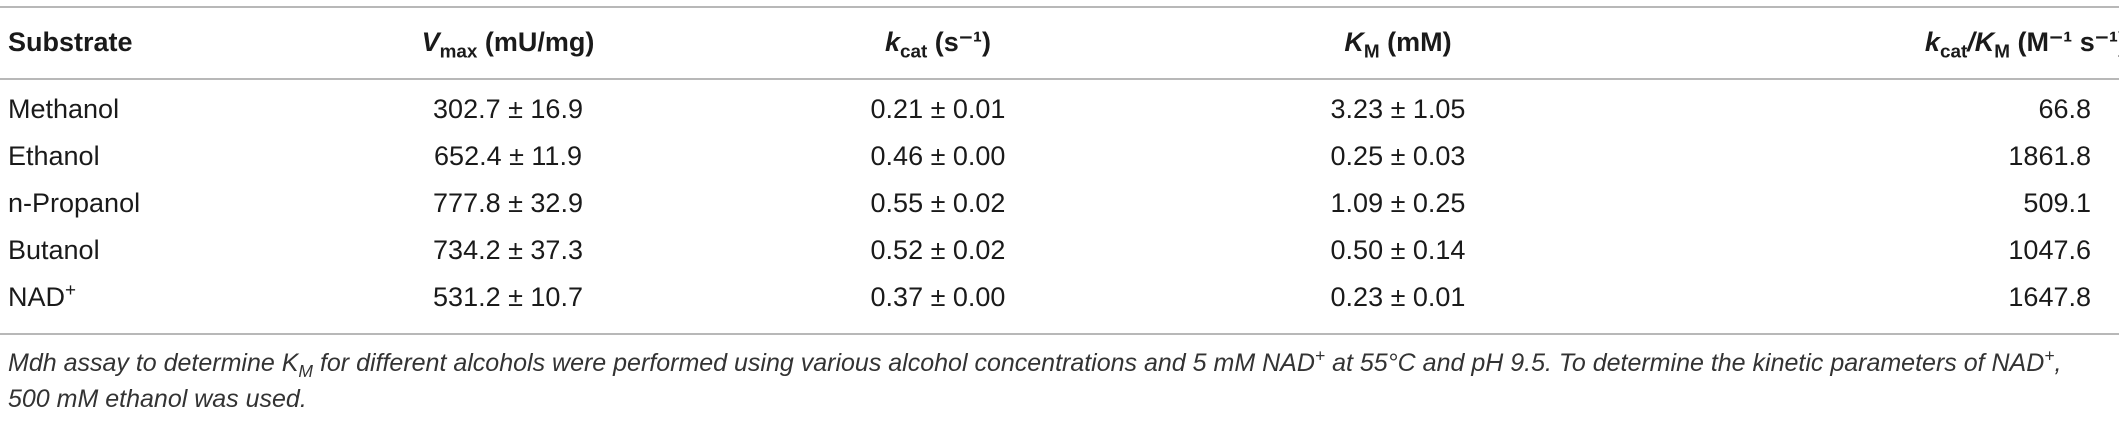  What do you see at coordinates (508, 203) in the screenshot?
I see `cell-vmax: 777.8 ± 32.9` at bounding box center [508, 203].